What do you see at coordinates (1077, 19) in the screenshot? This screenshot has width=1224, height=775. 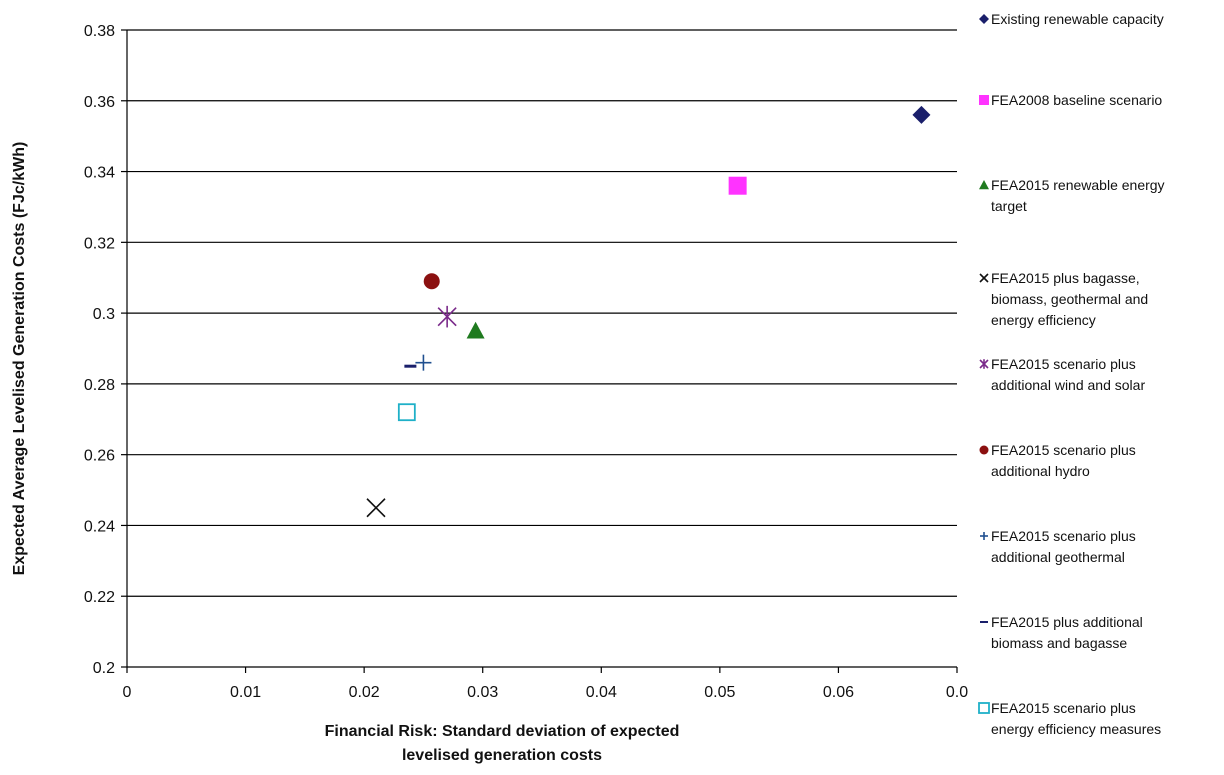 I see `legend-label: Existing renewable capacity` at bounding box center [1077, 19].